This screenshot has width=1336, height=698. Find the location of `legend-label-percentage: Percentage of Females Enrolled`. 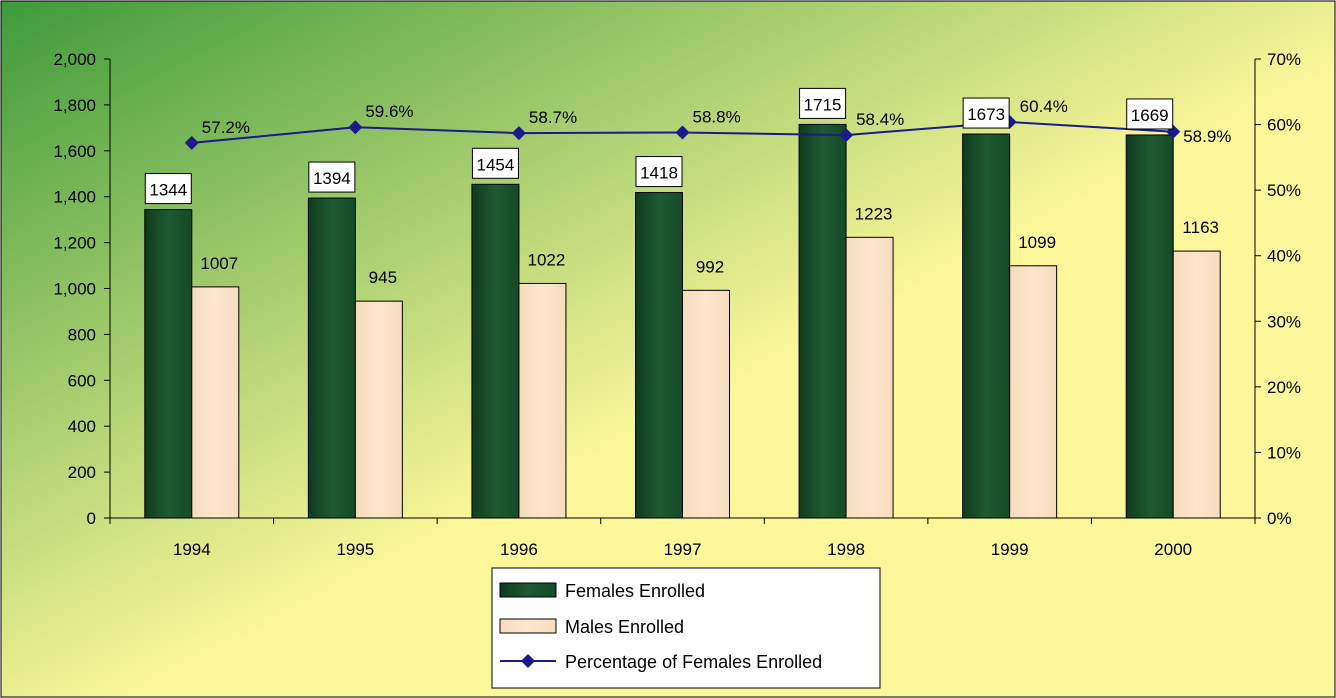

legend-label-percentage: Percentage of Females Enrolled is located at coordinates (693, 662).